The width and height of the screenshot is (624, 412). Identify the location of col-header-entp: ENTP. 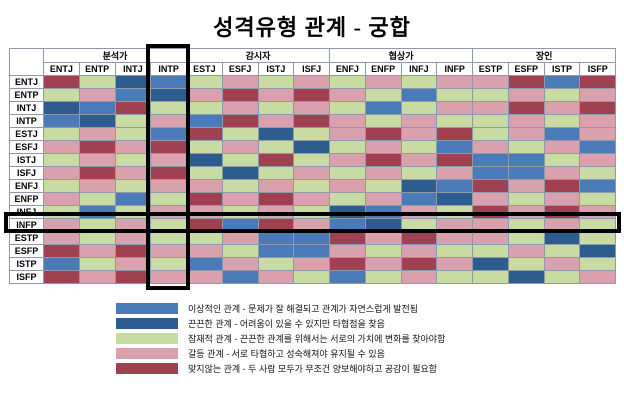
(97, 69).